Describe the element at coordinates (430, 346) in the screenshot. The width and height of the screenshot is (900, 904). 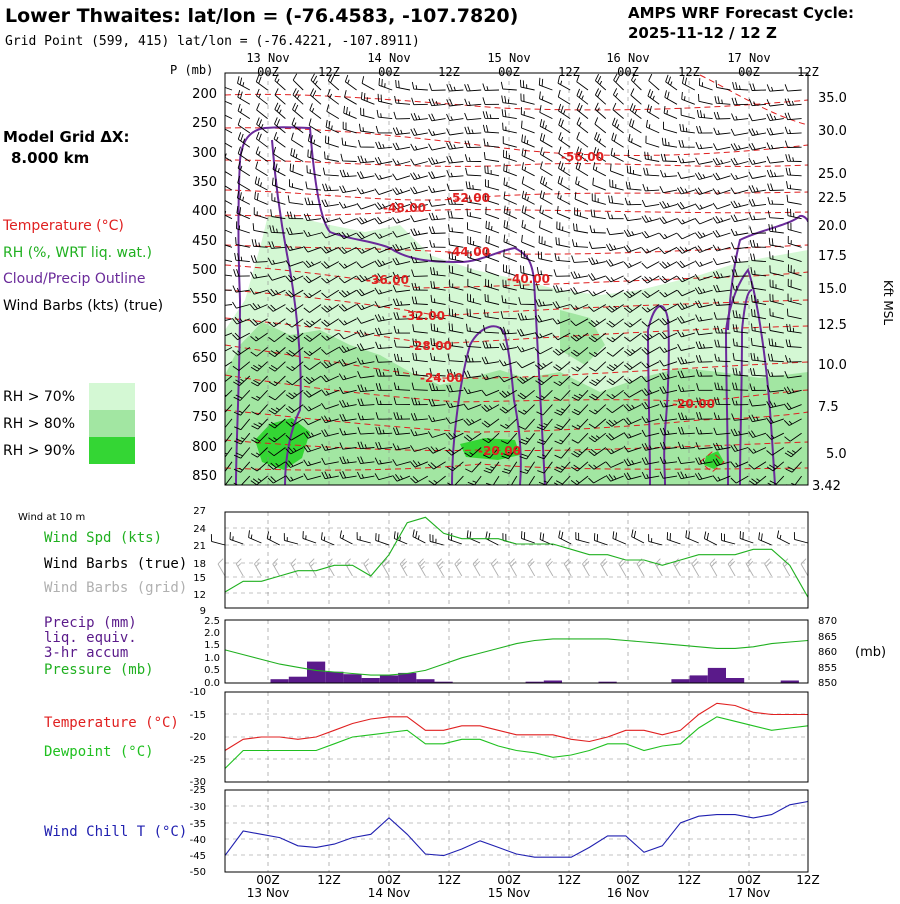
I see `isotherm-label: -28.00` at that location.